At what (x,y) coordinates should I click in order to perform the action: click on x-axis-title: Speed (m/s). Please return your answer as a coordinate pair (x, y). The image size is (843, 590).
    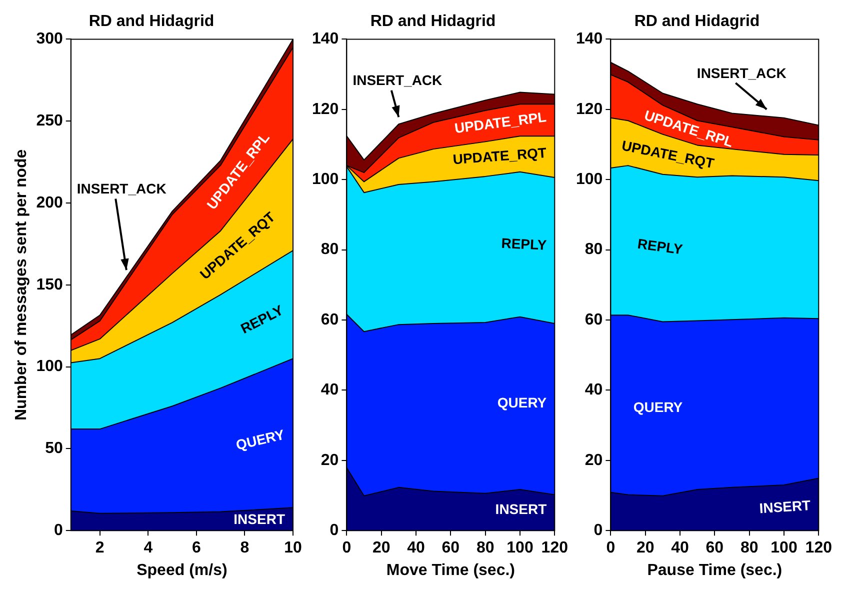
    Looking at the image, I should click on (182, 570).